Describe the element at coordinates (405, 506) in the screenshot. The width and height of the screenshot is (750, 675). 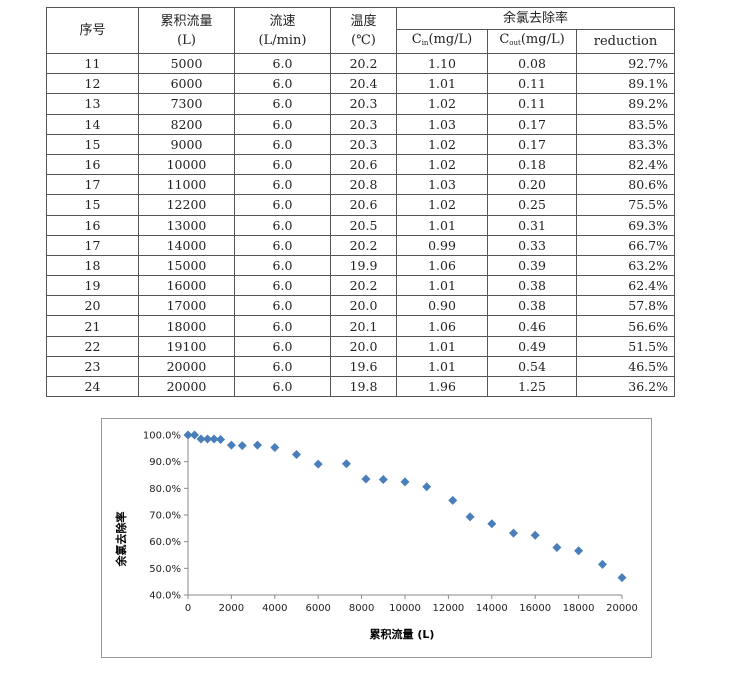
I see `chart-points` at that location.